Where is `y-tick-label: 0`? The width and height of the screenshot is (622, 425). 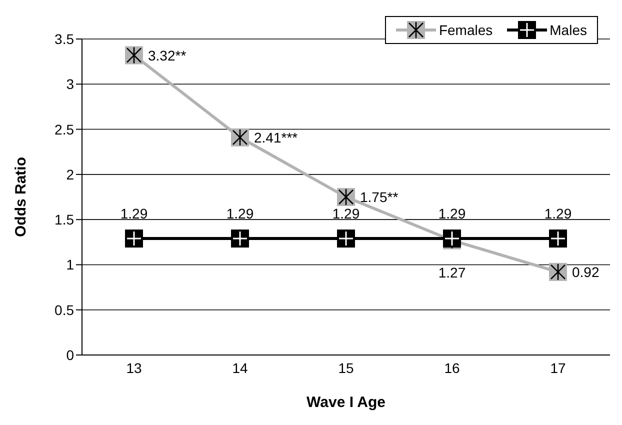 y-tick-label: 0 is located at coordinates (70, 354).